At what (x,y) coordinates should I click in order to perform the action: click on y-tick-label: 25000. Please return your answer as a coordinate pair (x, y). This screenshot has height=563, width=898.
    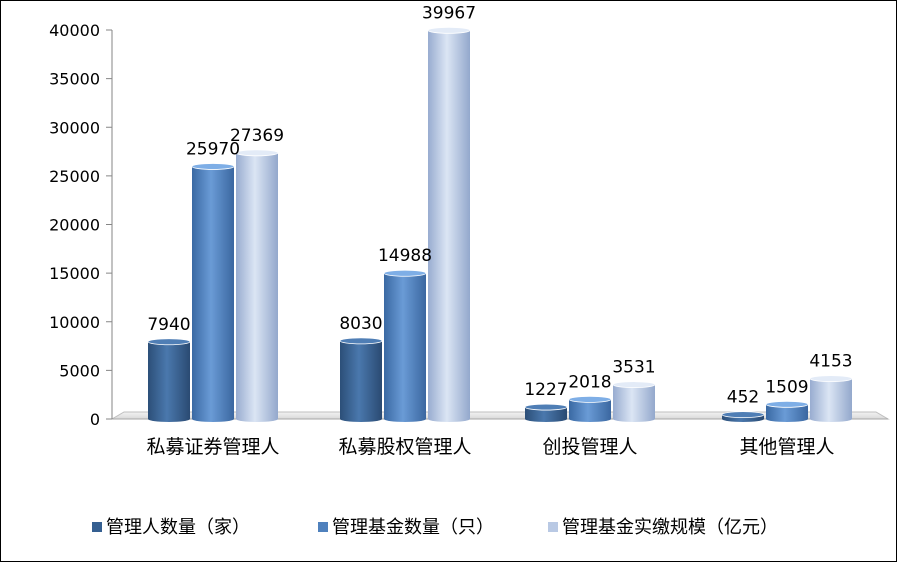
    Looking at the image, I should click on (74, 176).